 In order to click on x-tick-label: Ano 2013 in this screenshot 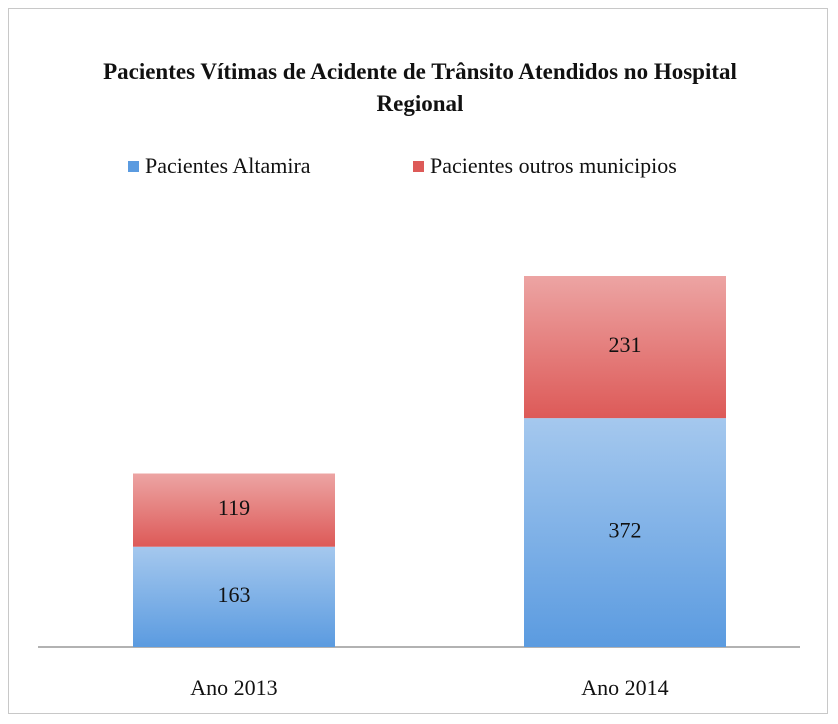, I will do `click(233, 687)`.